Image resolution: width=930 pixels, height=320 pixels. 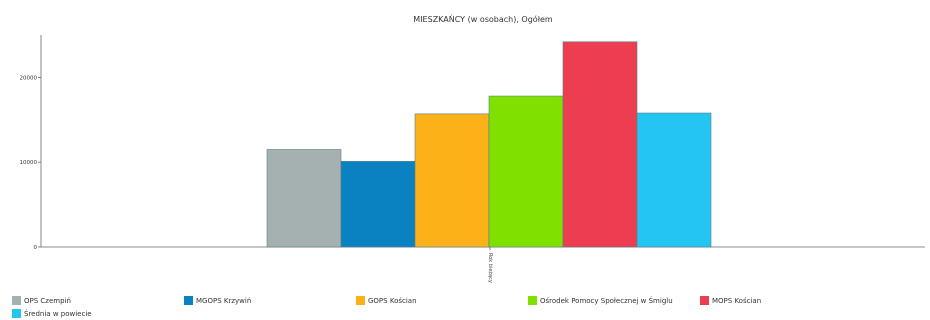 I want to click on legend-item: MOPS Kościan, so click(x=730, y=300).